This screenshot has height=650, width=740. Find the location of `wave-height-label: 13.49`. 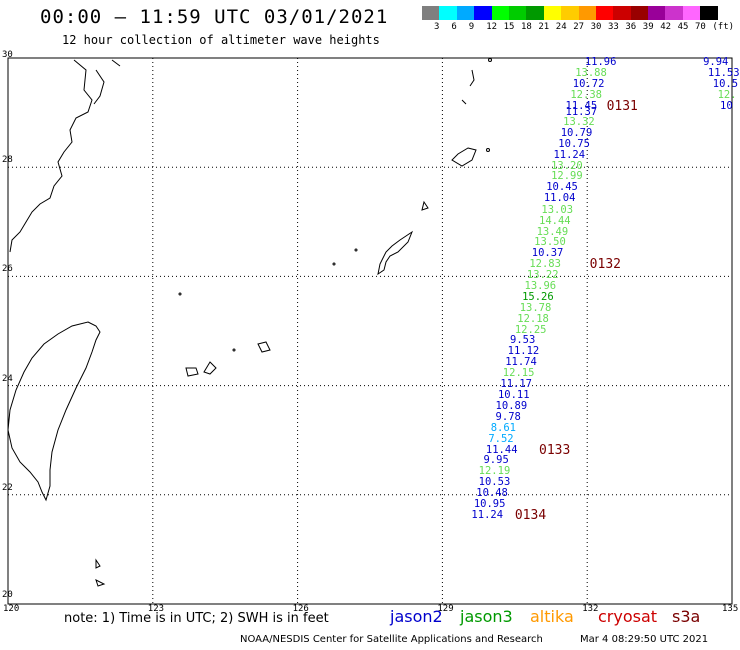

wave-height-label: 13.49 is located at coordinates (552, 231).